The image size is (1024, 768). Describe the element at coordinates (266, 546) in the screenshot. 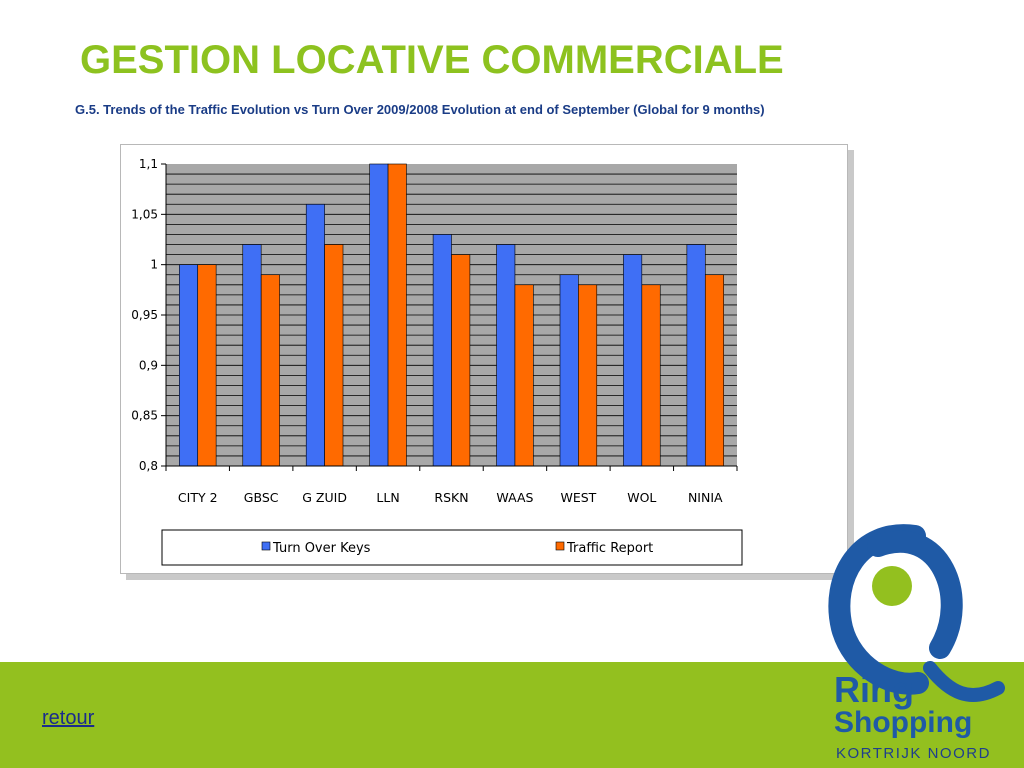

I see `legend-swatch-turn-over-keys` at that location.